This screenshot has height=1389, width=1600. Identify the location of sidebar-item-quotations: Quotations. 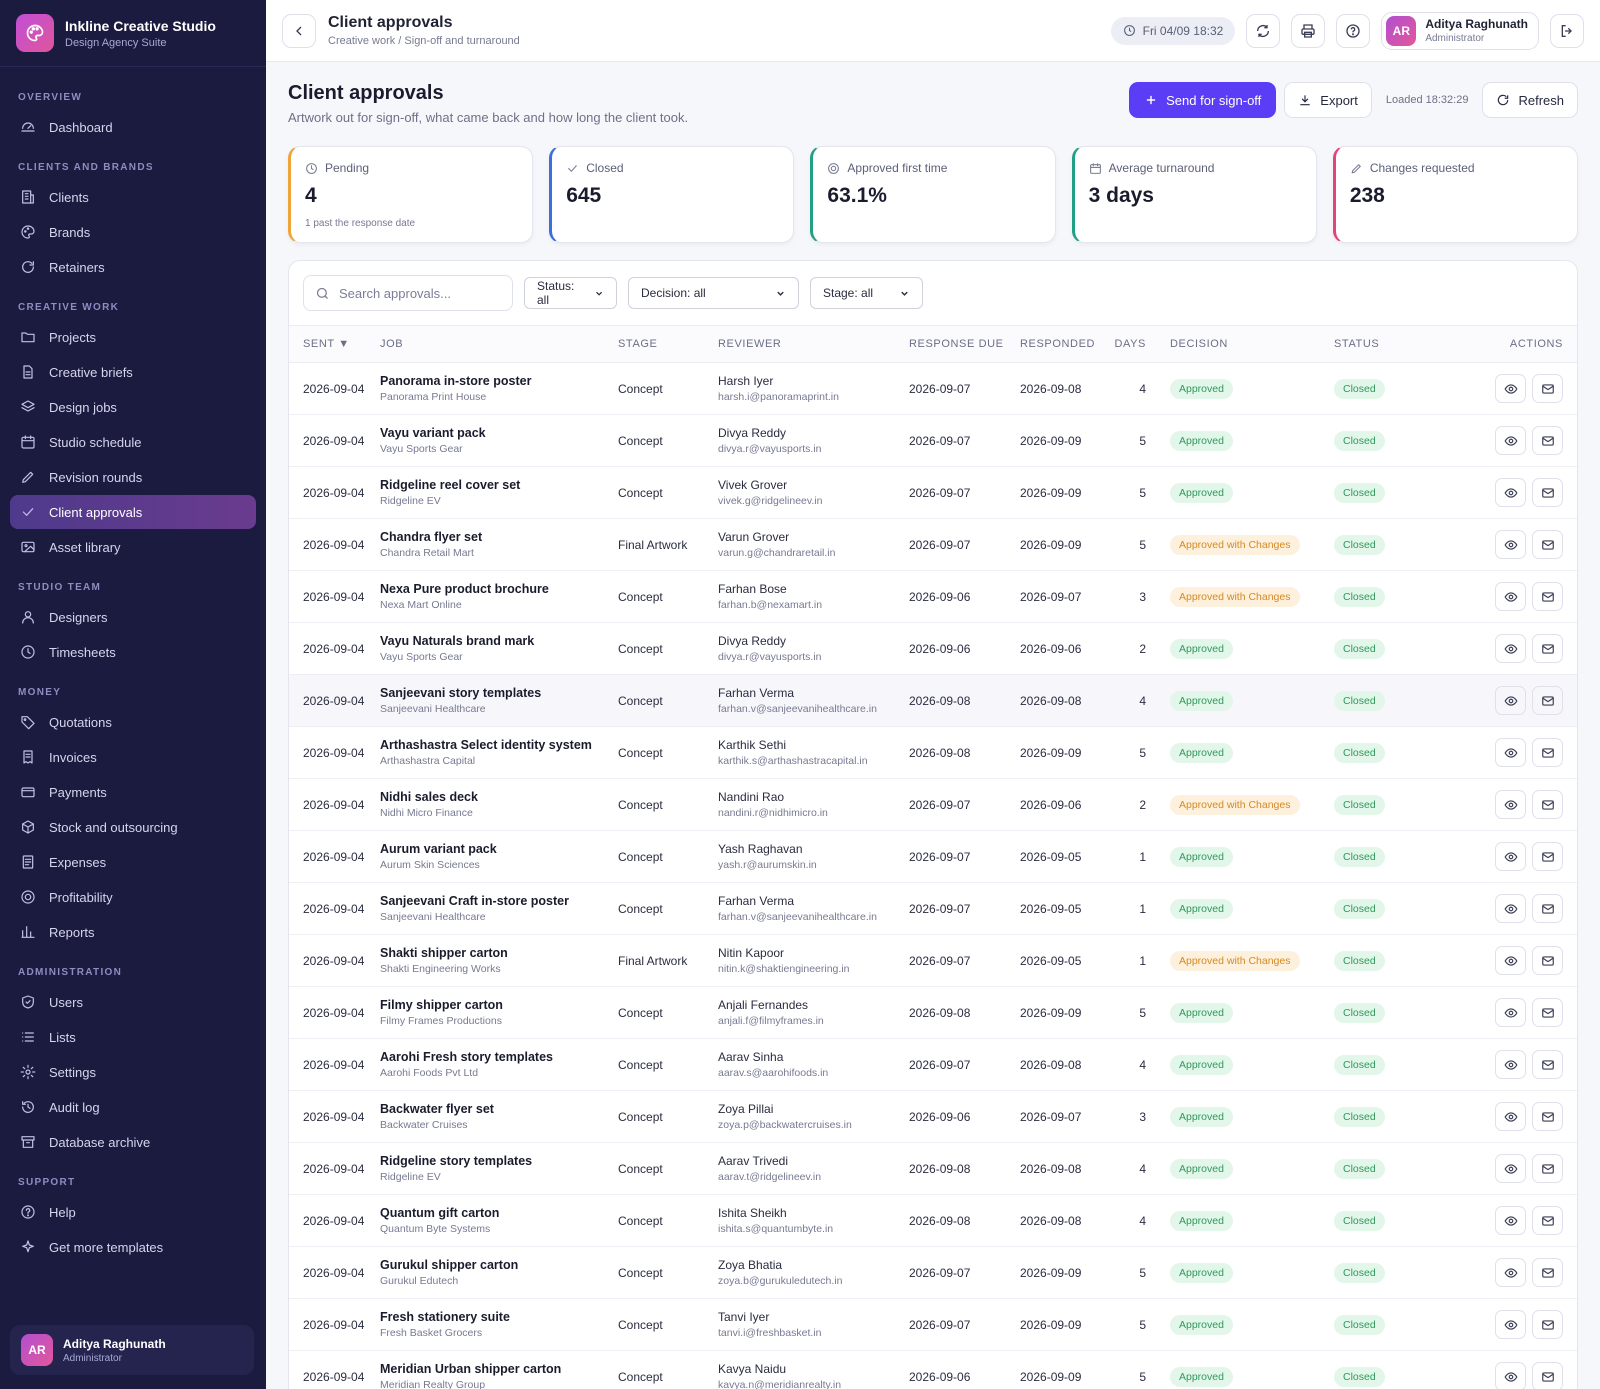
(133, 722).